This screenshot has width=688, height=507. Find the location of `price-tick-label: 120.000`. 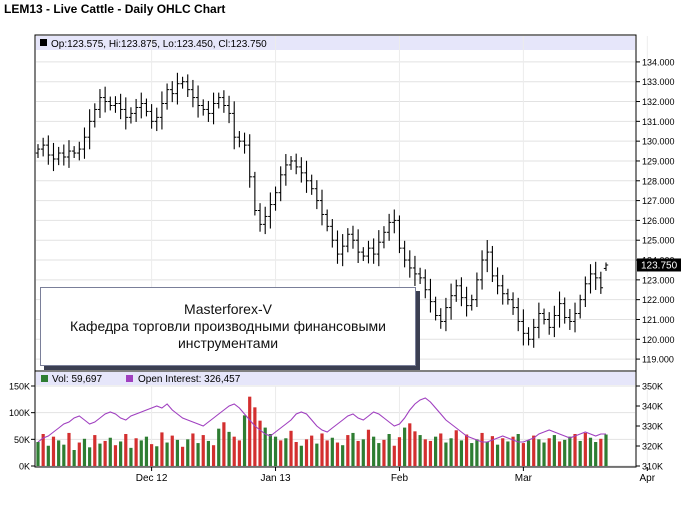

price-tick-label: 120.000 is located at coordinates (658, 340).